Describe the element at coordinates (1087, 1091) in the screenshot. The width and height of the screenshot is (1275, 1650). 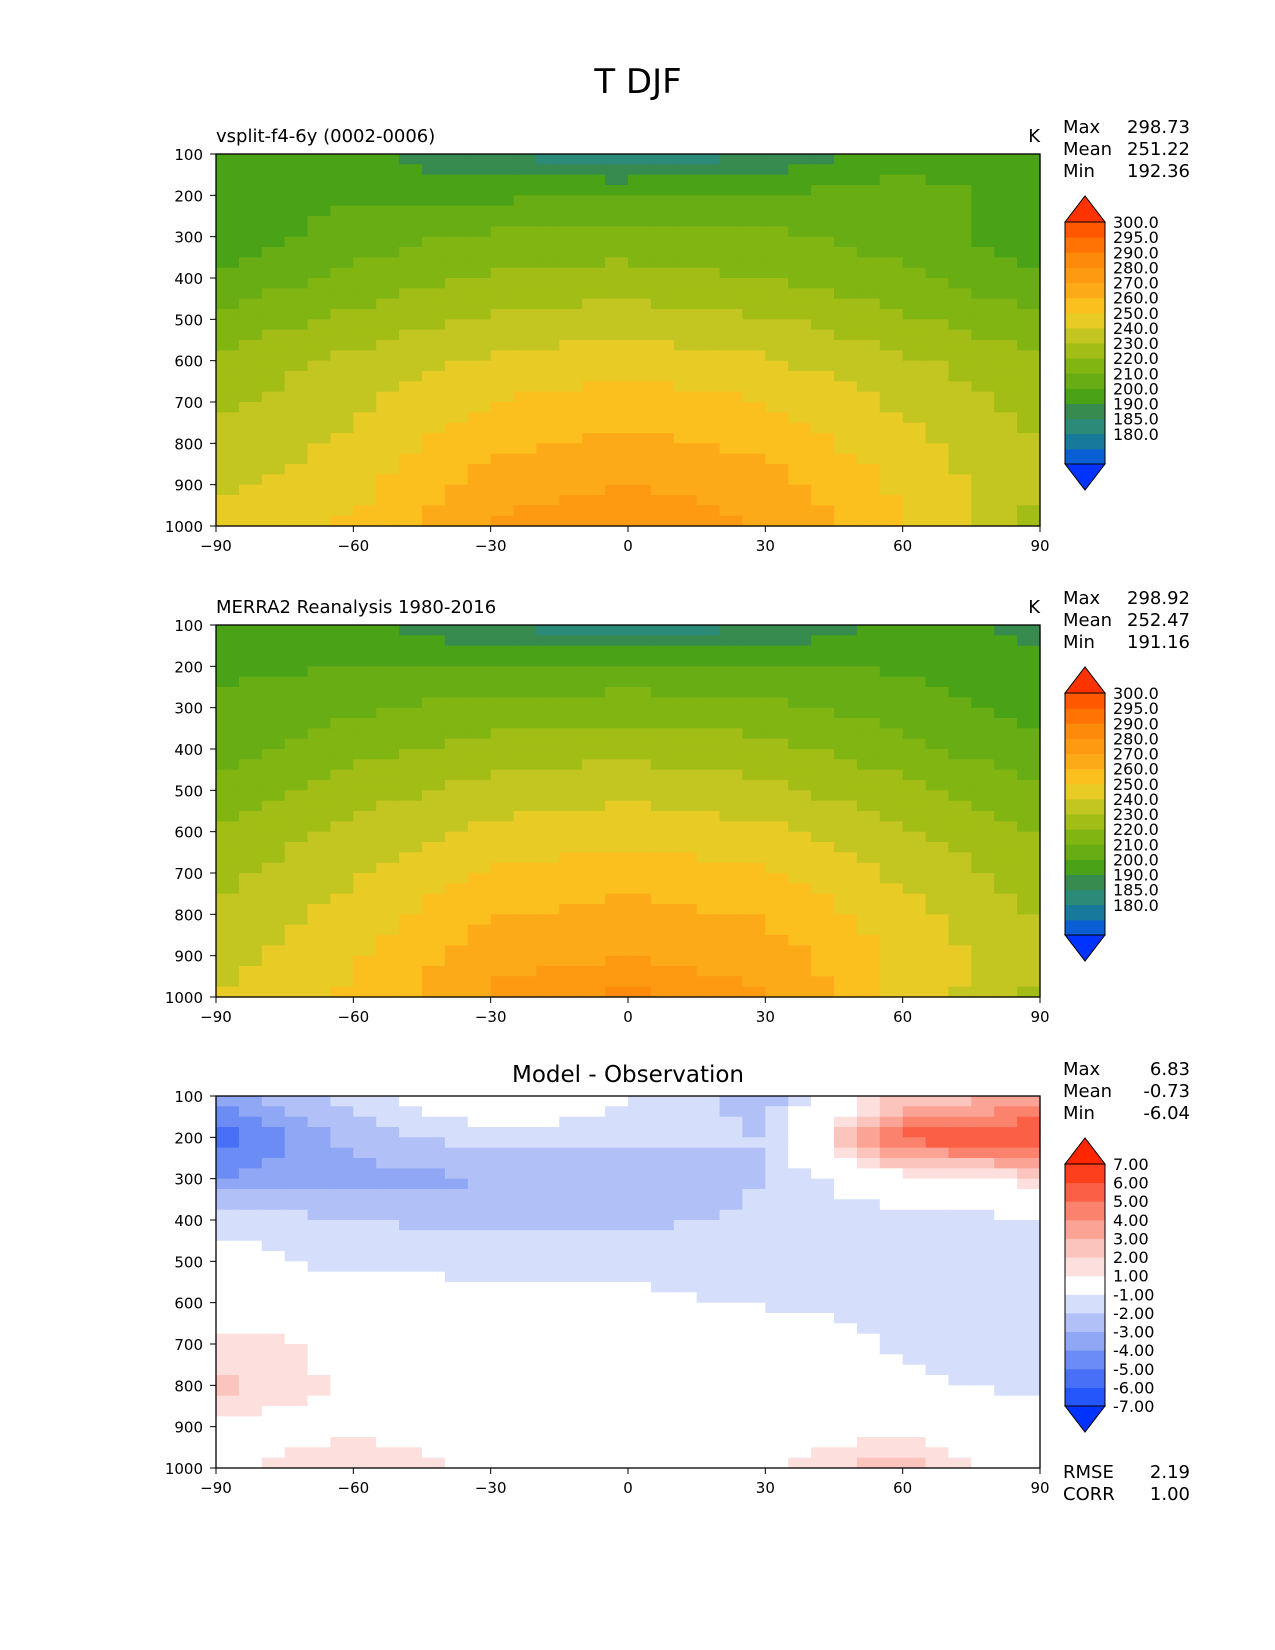
I see `stat-label-mean: Mean` at that location.